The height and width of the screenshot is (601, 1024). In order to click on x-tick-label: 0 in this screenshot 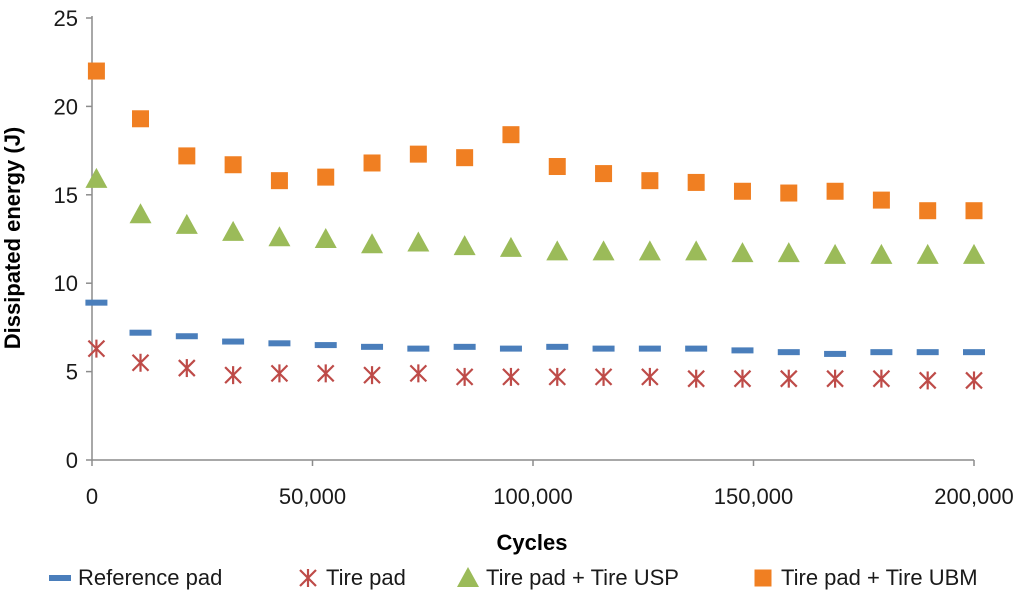, I will do `click(92, 496)`.